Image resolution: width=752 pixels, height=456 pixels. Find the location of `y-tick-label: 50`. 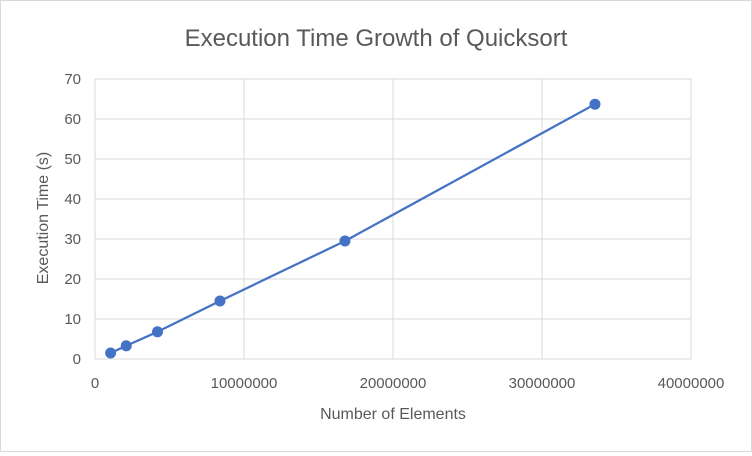

y-tick-label: 50 is located at coordinates (72, 159).